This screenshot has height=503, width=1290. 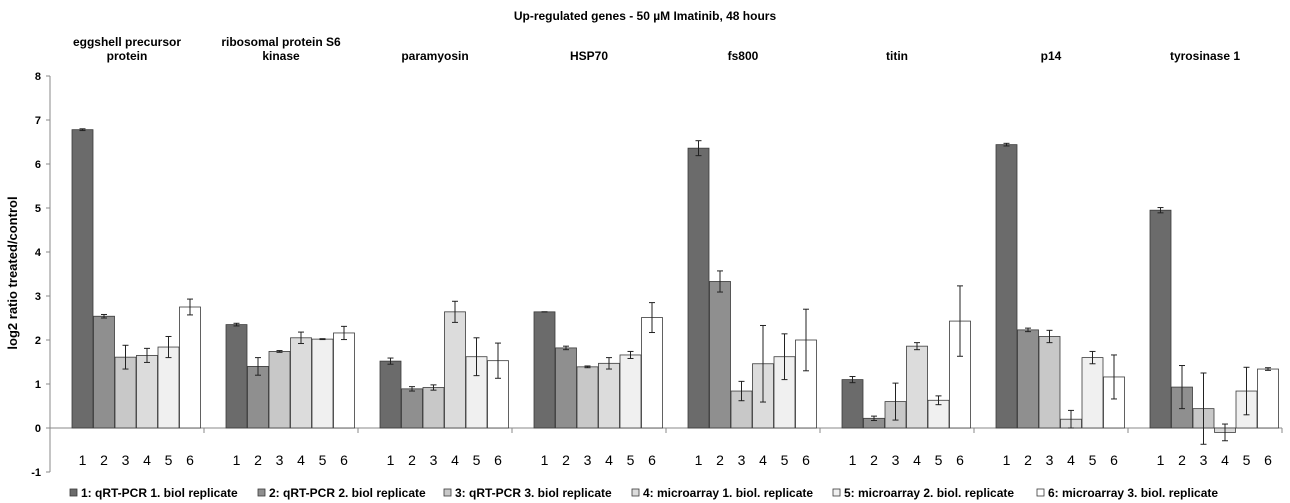 I want to click on y-tick-label: 8, so click(x=38, y=77).